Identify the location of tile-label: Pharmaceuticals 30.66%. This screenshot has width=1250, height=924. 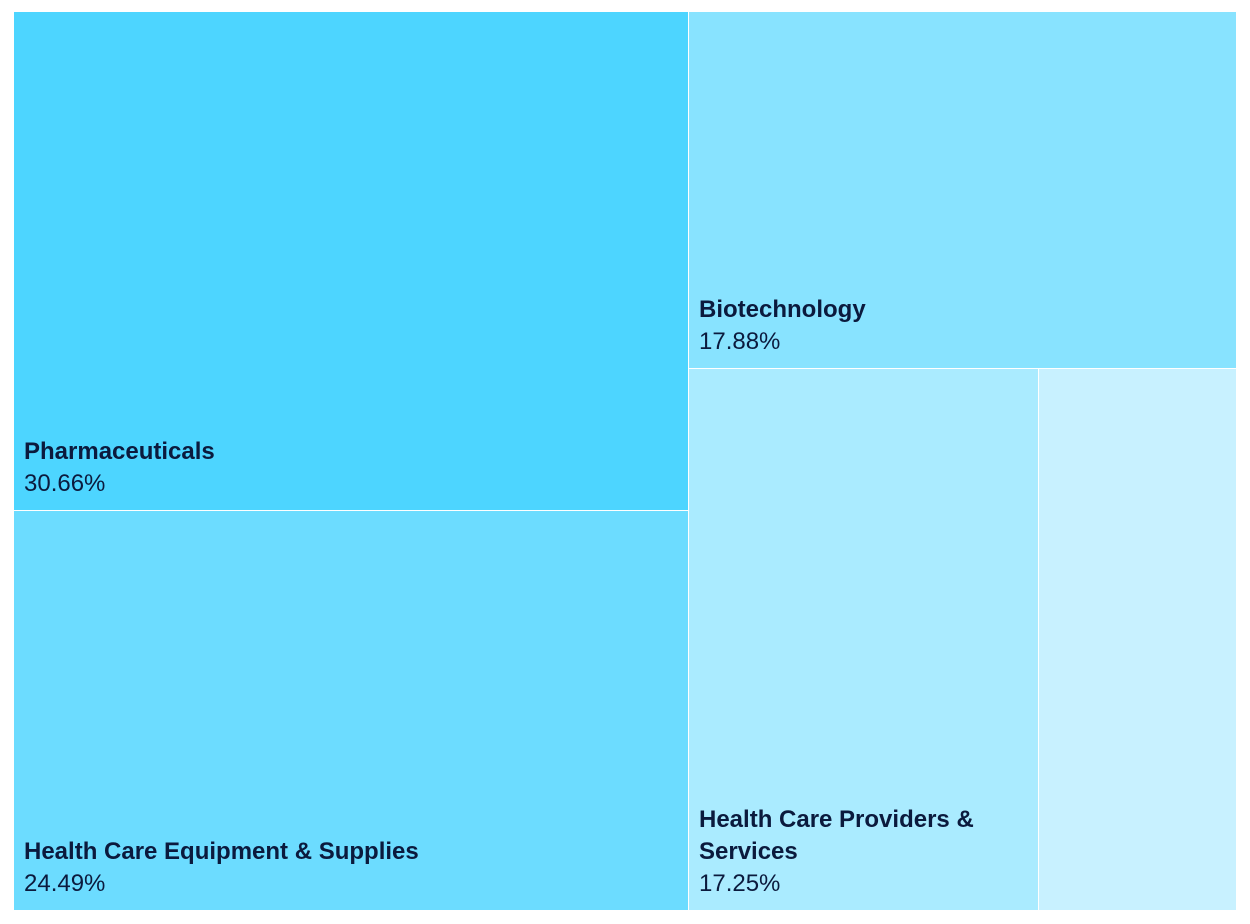
(351, 468).